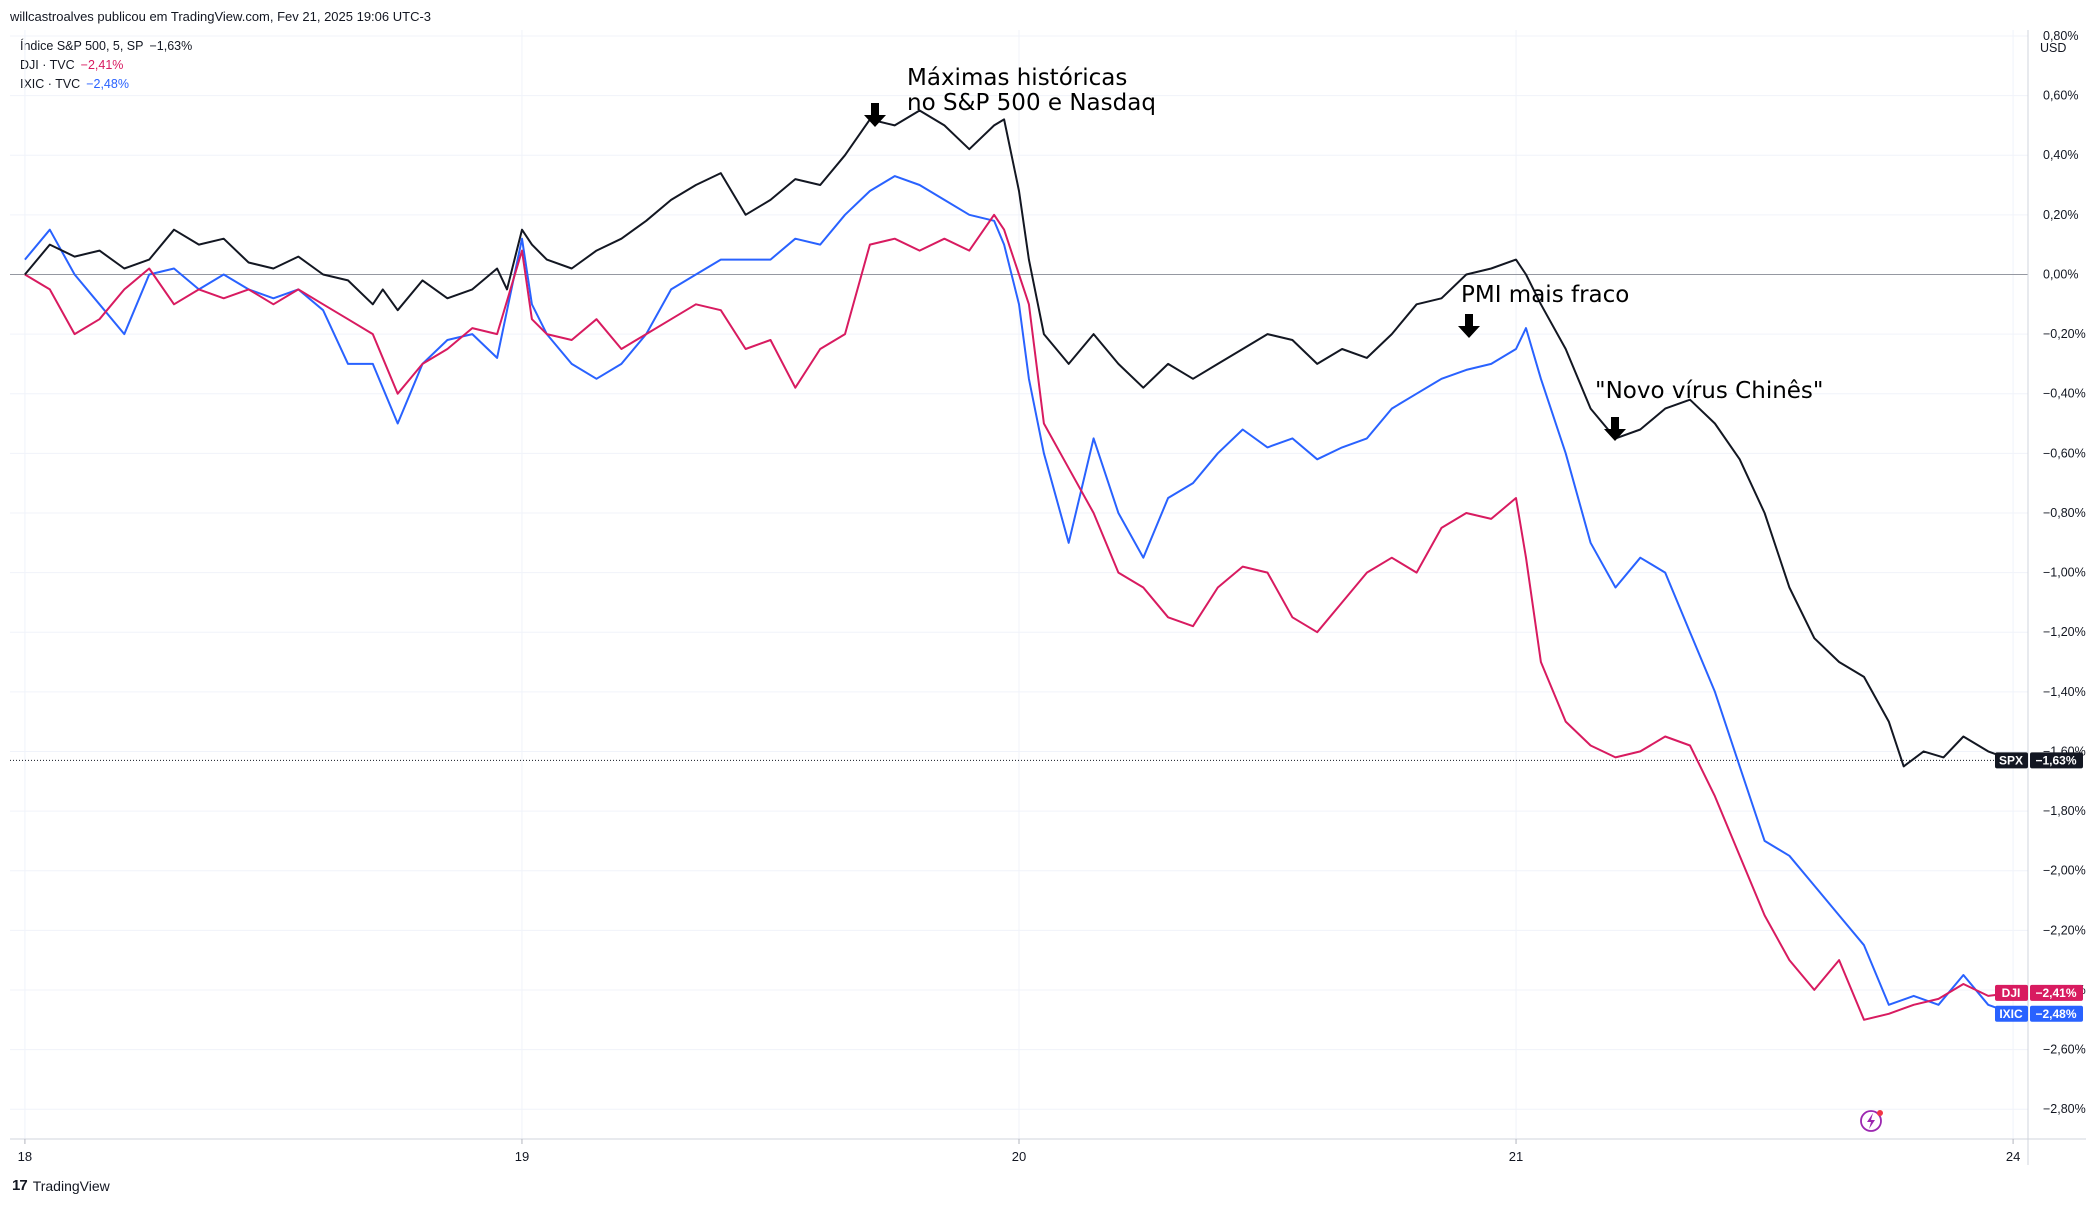 This screenshot has height=1205, width=2097. I want to click on price-tag-spx: SPX −1,63%, so click(2039, 760).